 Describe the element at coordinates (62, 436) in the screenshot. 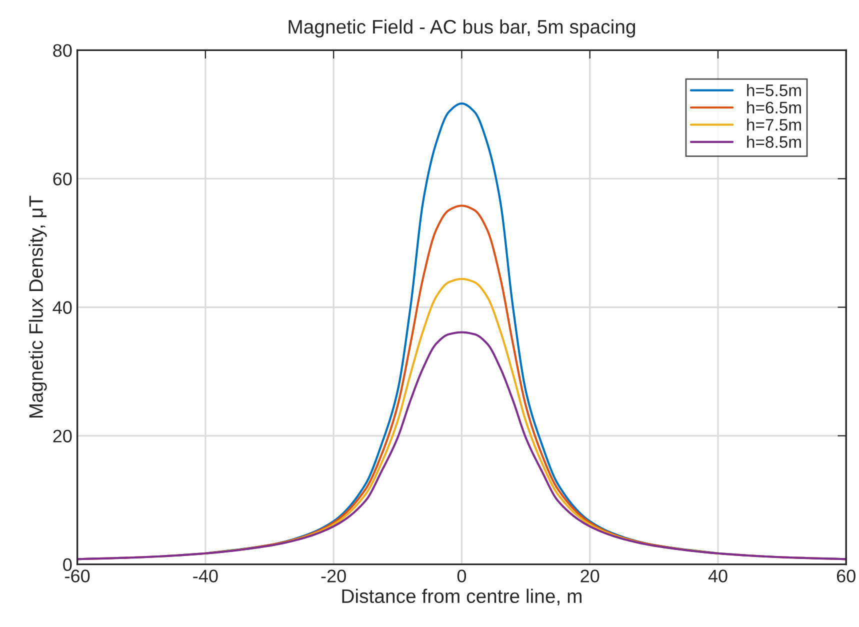

I see `y-tick-label: 20` at that location.